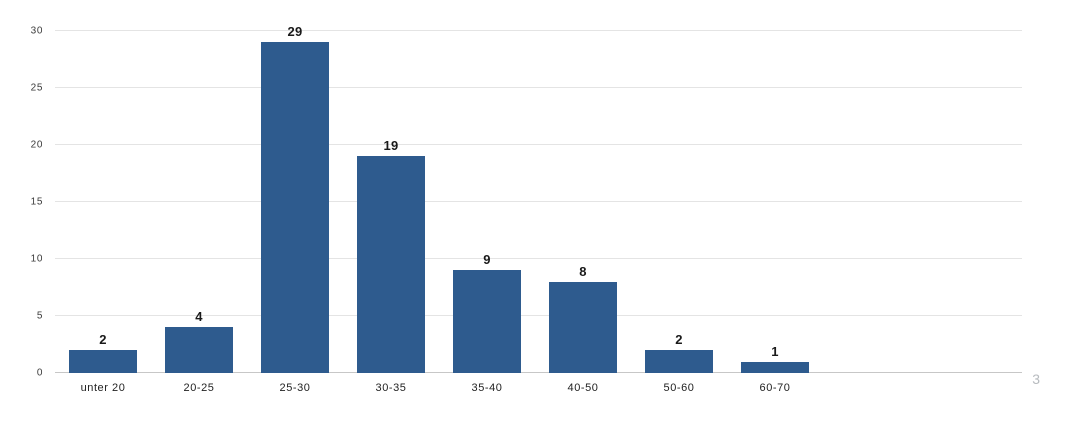 The image size is (1080, 425). What do you see at coordinates (295, 32) in the screenshot?
I see `bar-value-label: 29` at bounding box center [295, 32].